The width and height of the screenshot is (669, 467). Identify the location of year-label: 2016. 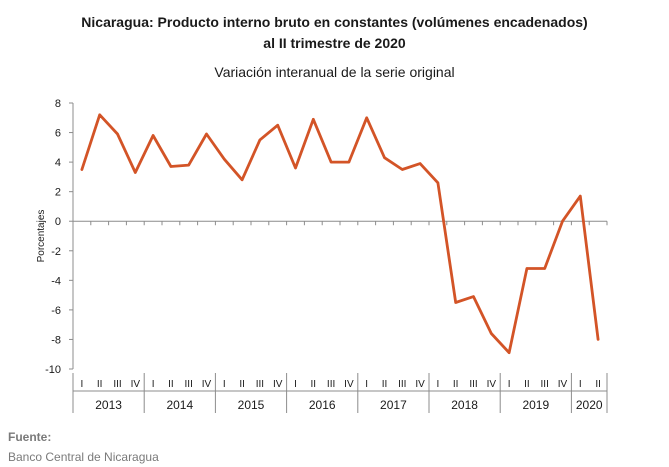
(322, 405).